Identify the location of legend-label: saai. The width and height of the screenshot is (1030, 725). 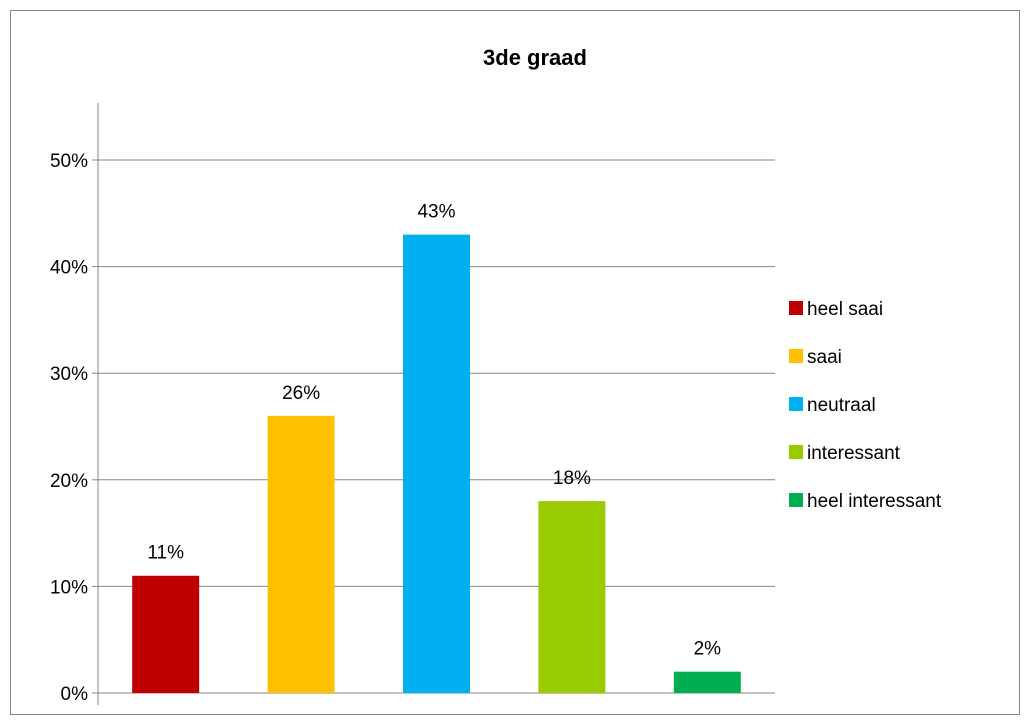
(824, 357).